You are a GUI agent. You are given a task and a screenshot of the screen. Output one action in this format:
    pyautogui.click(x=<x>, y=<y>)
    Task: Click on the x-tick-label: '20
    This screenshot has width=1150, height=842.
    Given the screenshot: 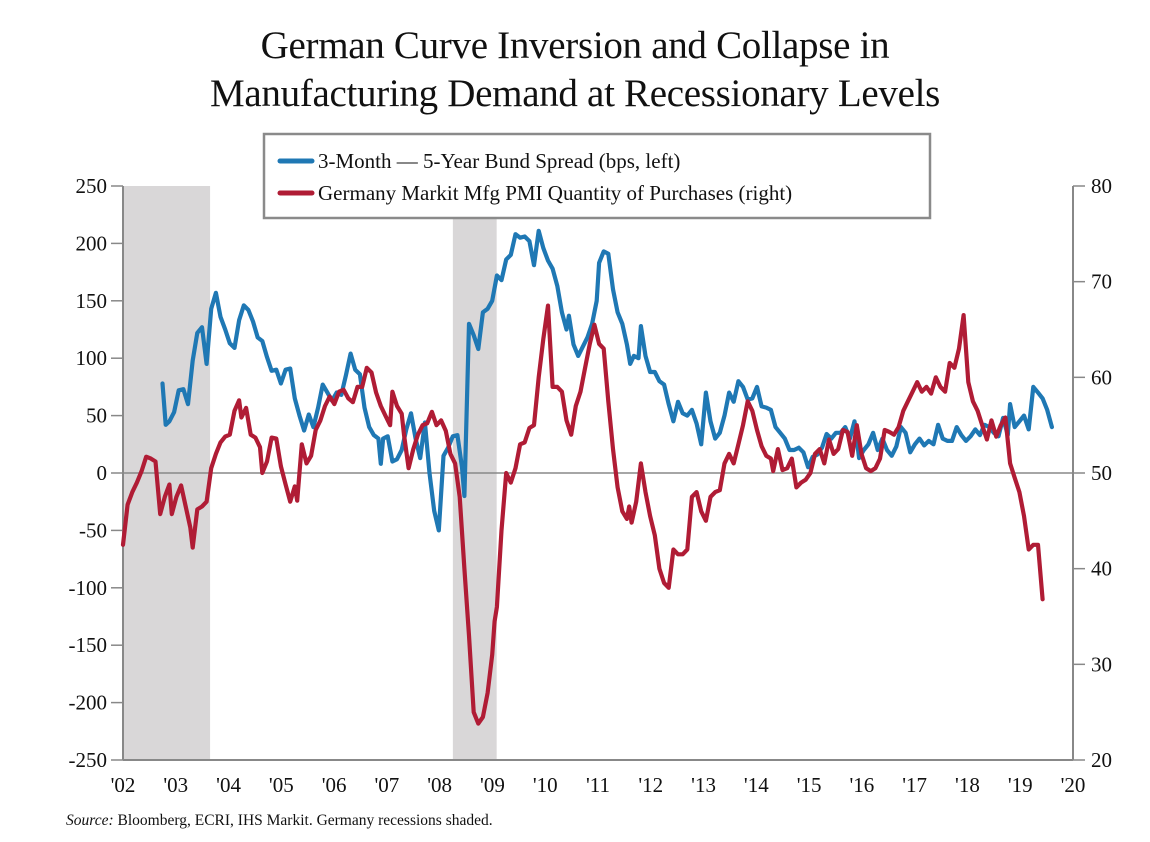 What is the action you would take?
    pyautogui.click(x=1073, y=785)
    